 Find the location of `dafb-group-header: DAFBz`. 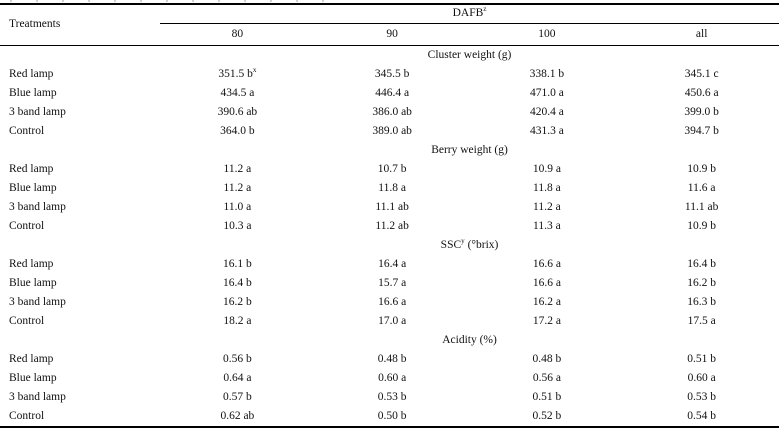

dafb-group-header: DAFBz is located at coordinates (469, 14).